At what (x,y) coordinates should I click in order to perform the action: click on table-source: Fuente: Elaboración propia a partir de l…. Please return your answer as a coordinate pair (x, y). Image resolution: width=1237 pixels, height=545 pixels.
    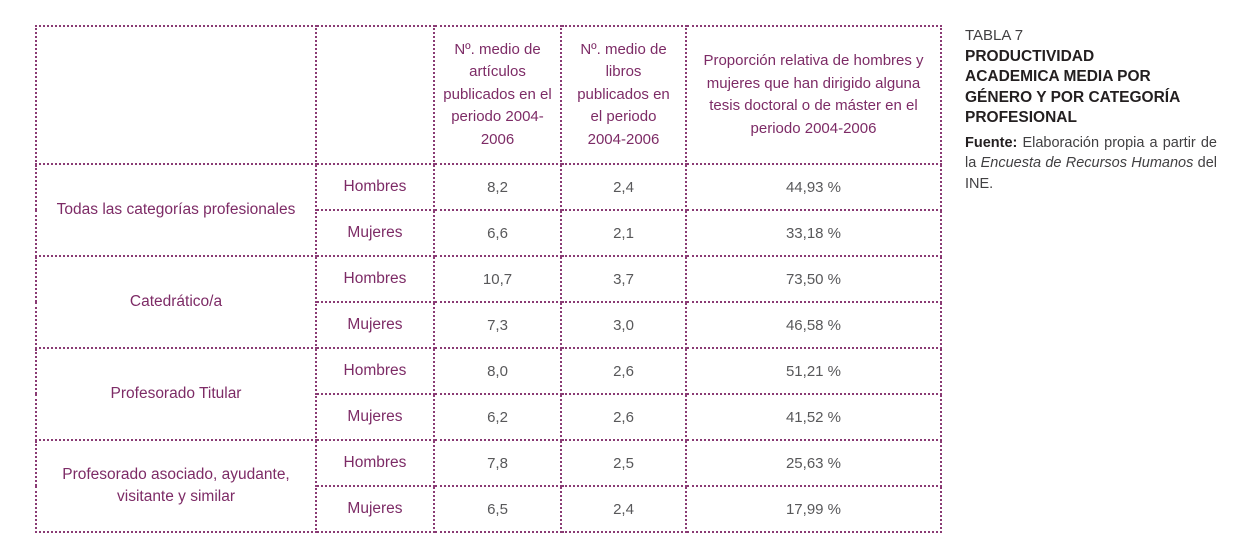
    Looking at the image, I should click on (1091, 164).